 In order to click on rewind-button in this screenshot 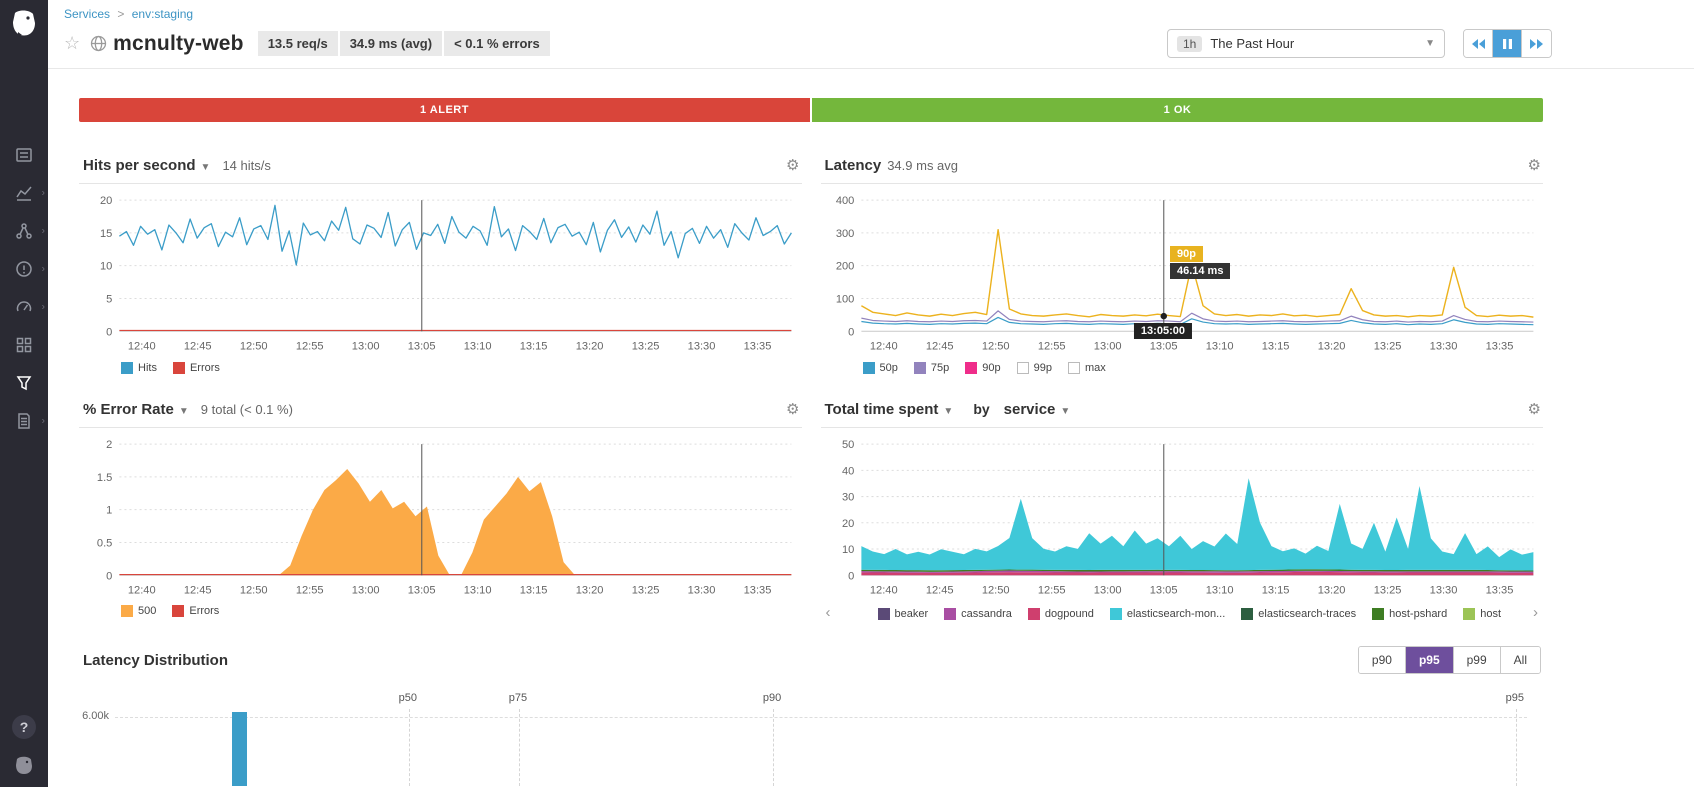, I will do `click(1478, 43)`.